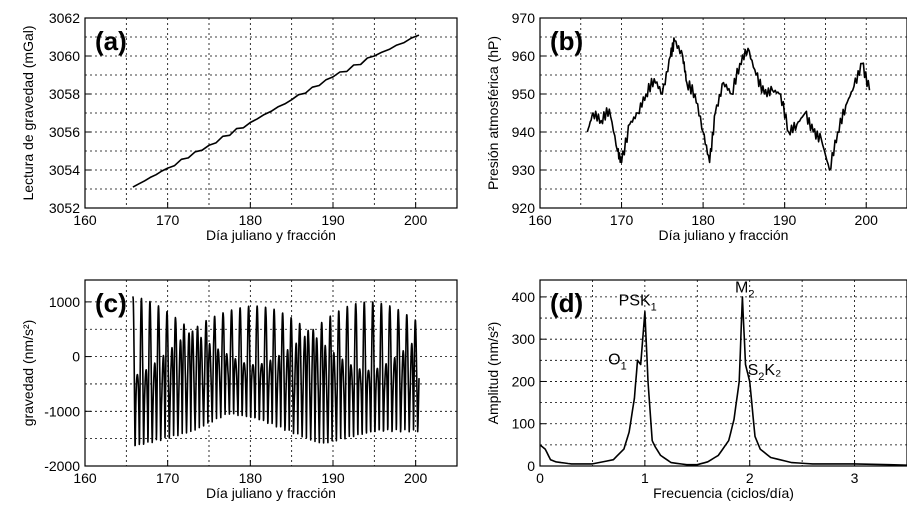 This screenshot has width=907, height=512. What do you see at coordinates (524, 381) in the screenshot?
I see `y-tick-label: 200` at bounding box center [524, 381].